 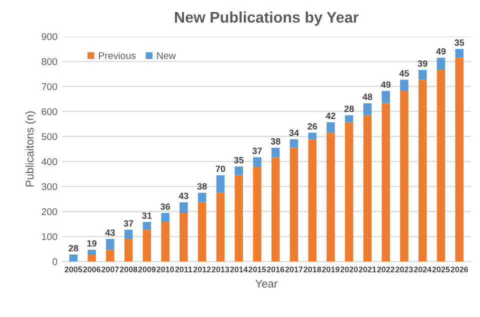 What do you see at coordinates (50, 186) in the screenshot?
I see `y-tick-label: 300` at bounding box center [50, 186].